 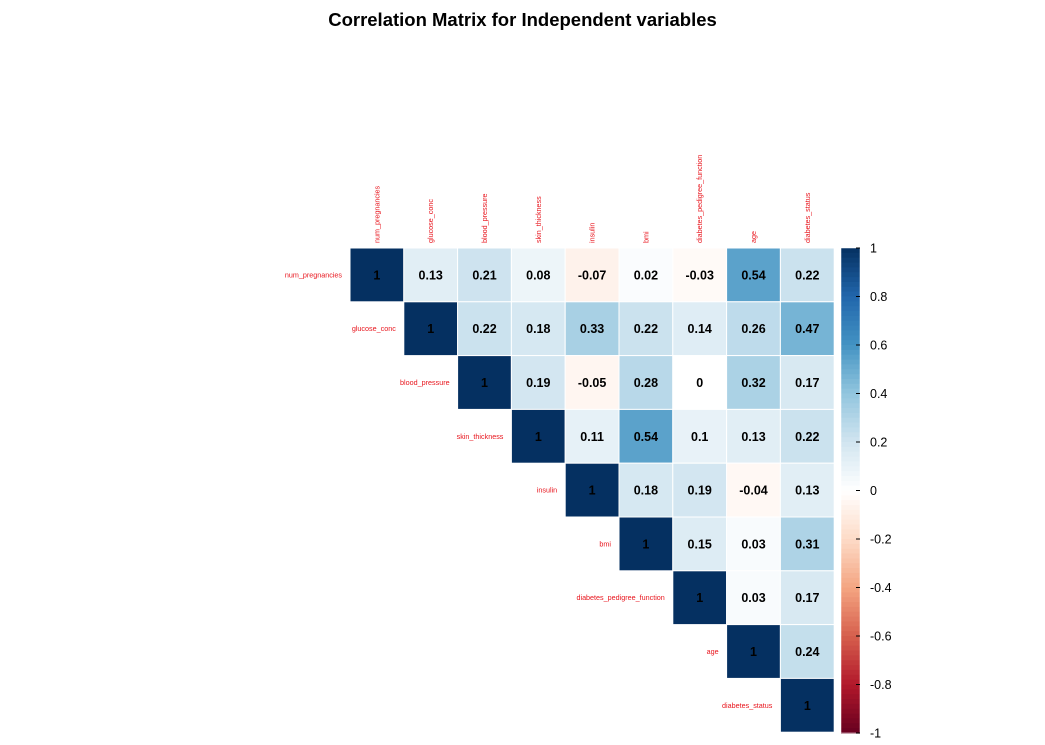 What do you see at coordinates (538, 219) in the screenshot?
I see `column-label-skin_thickness: skin_thickness` at bounding box center [538, 219].